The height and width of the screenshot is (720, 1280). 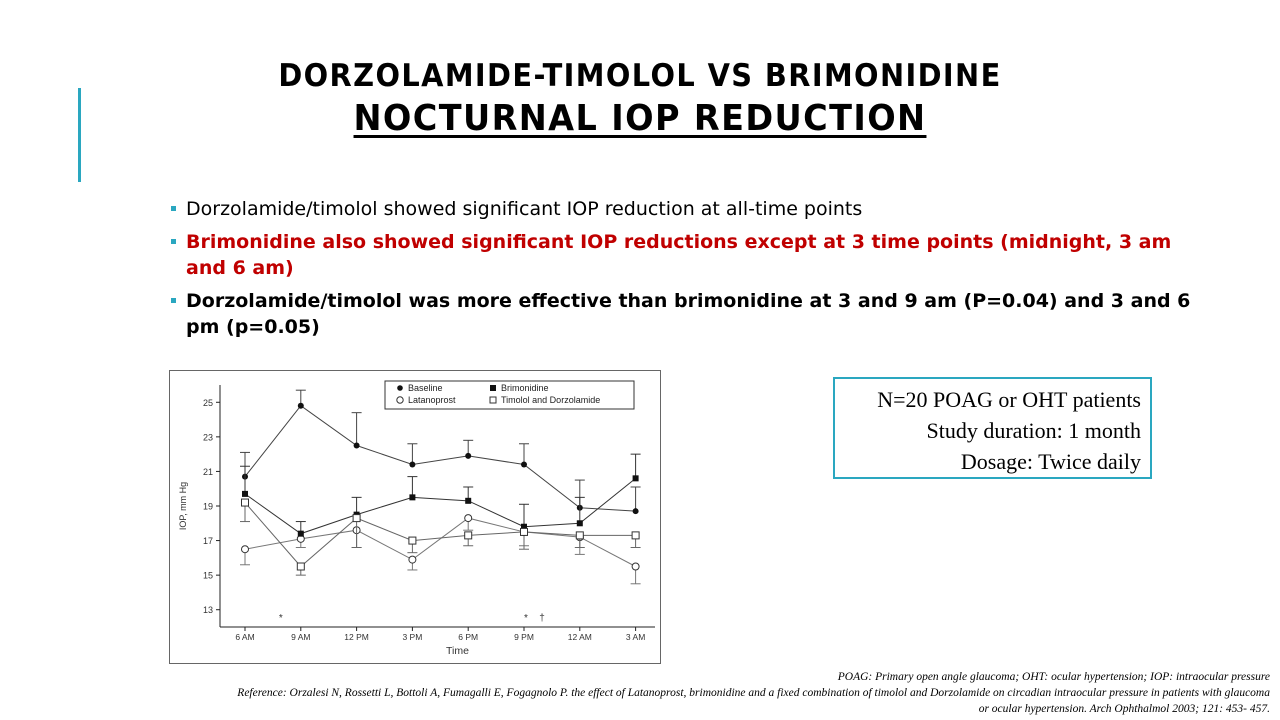 What do you see at coordinates (208, 437) in the screenshot?
I see `y-tick-label: 23` at bounding box center [208, 437].